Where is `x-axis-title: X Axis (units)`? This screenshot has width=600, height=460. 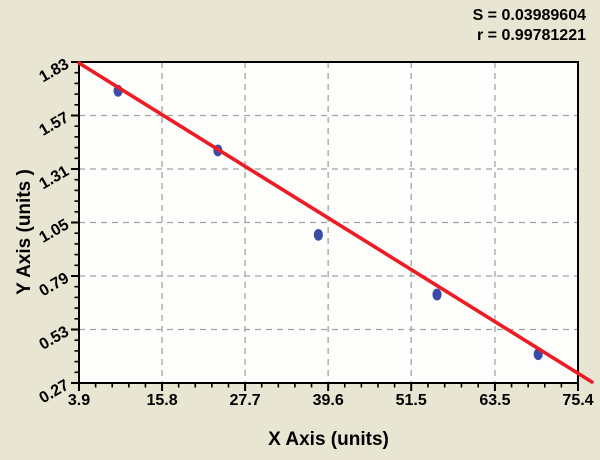 x-axis-title: X Axis (units) is located at coordinates (328, 439).